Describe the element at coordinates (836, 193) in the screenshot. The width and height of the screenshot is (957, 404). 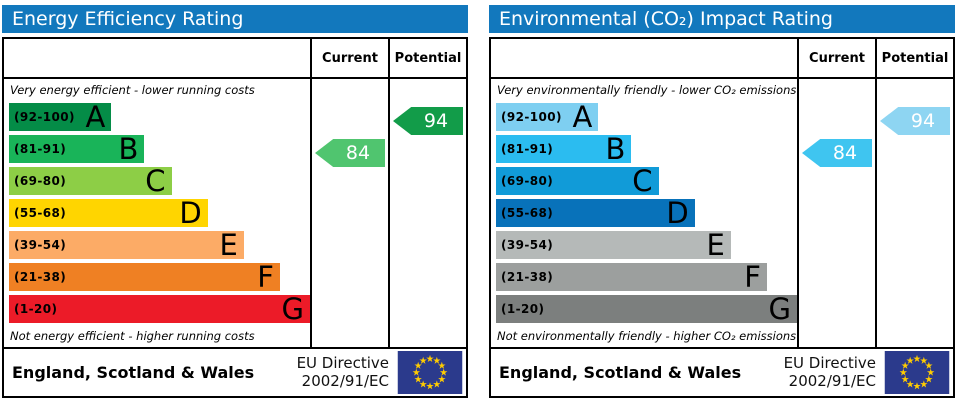
I see `co2-current-column: Current 84` at that location.